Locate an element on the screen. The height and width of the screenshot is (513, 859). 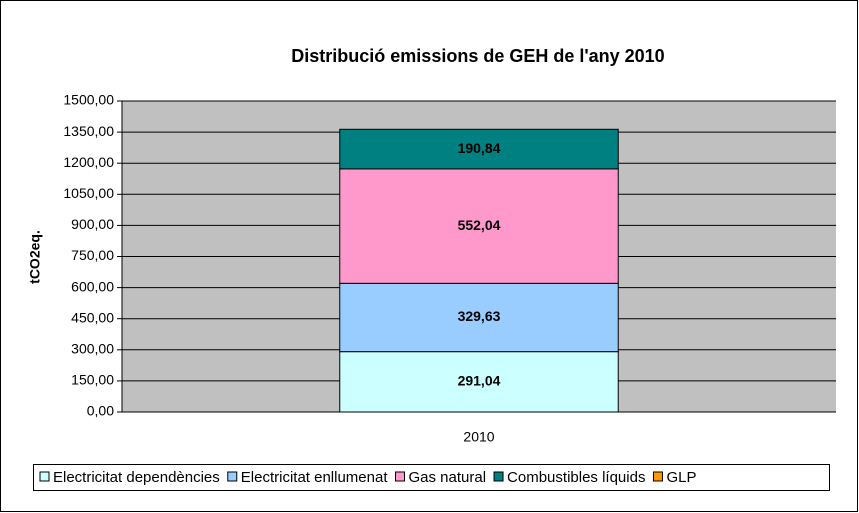
data-label: 329,63 is located at coordinates (479, 316).